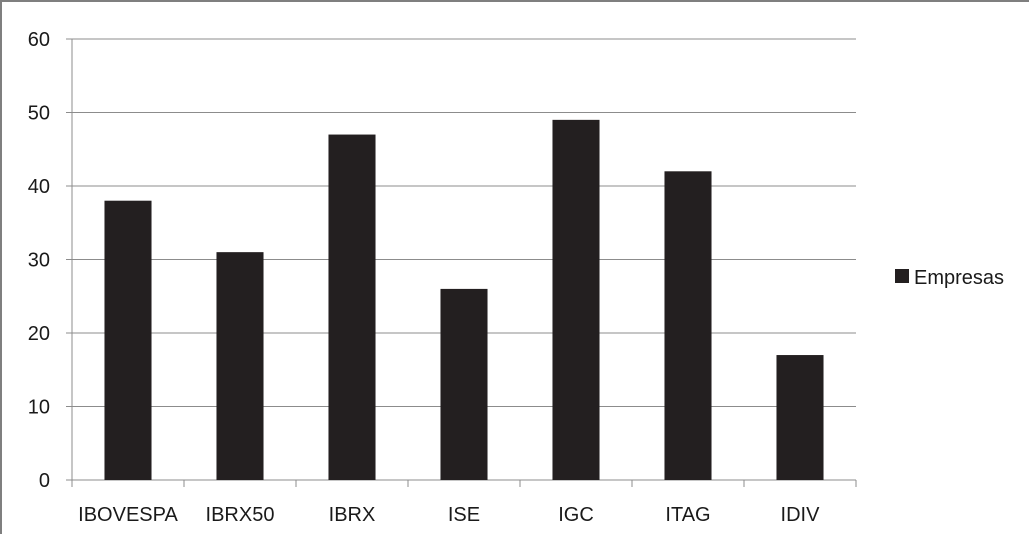 This screenshot has width=1029, height=541. What do you see at coordinates (959, 278) in the screenshot?
I see `legend-label-empresas: Empresas` at bounding box center [959, 278].